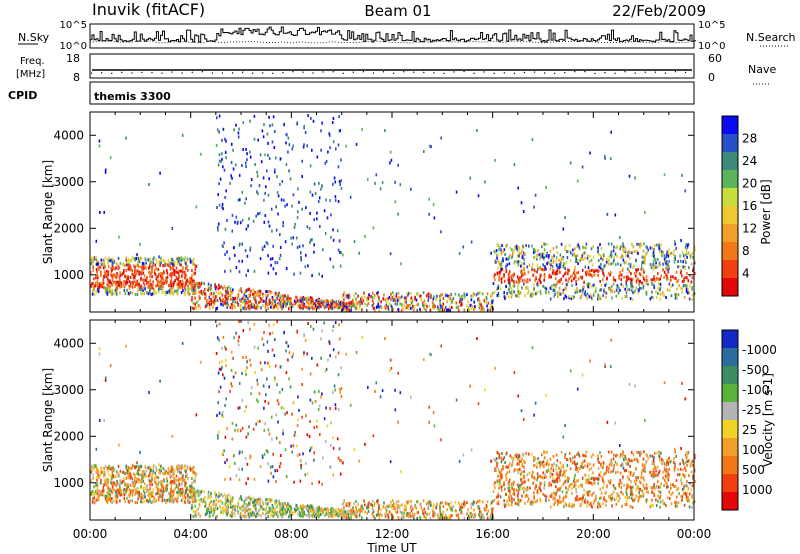  I want to click on nave-dot, so click(565, 72).